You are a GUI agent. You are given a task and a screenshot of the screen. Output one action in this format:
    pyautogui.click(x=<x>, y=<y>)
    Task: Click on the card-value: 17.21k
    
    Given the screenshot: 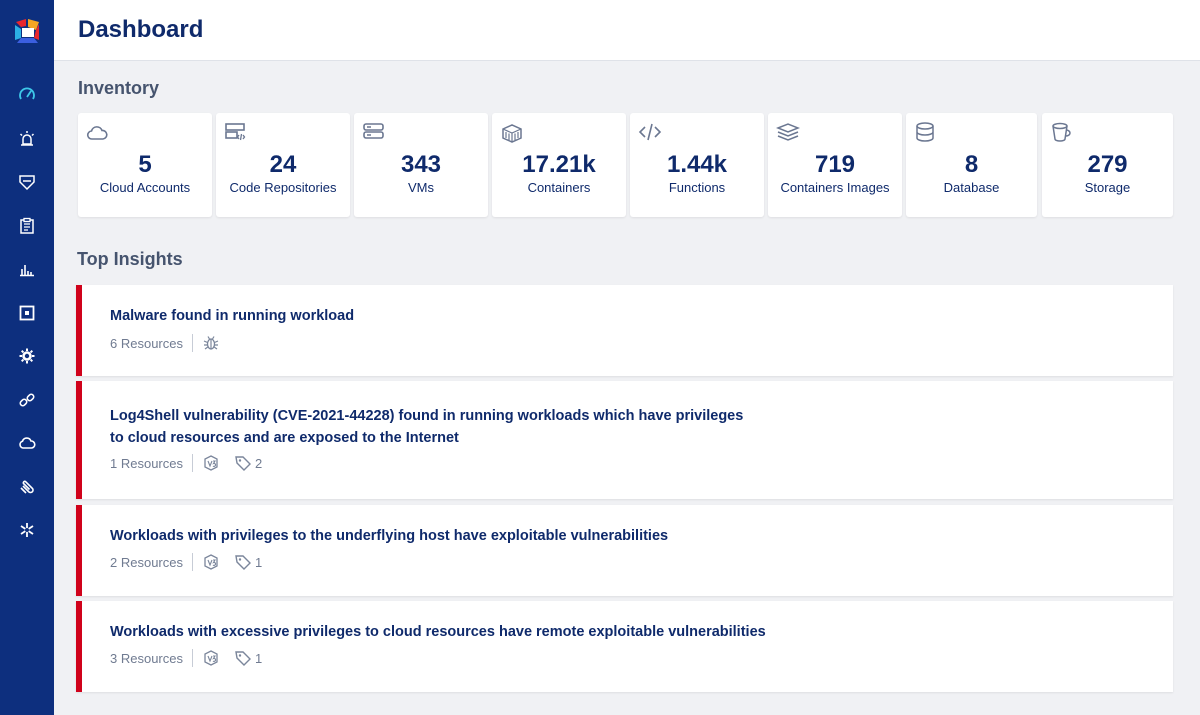 What is the action you would take?
    pyautogui.click(x=559, y=164)
    